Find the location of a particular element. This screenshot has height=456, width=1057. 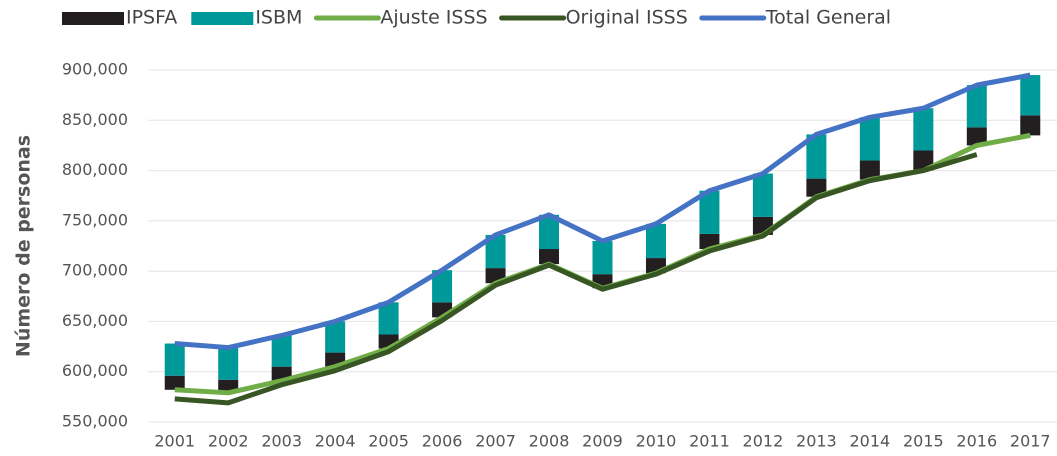

legend-label: ISBM is located at coordinates (278, 18).